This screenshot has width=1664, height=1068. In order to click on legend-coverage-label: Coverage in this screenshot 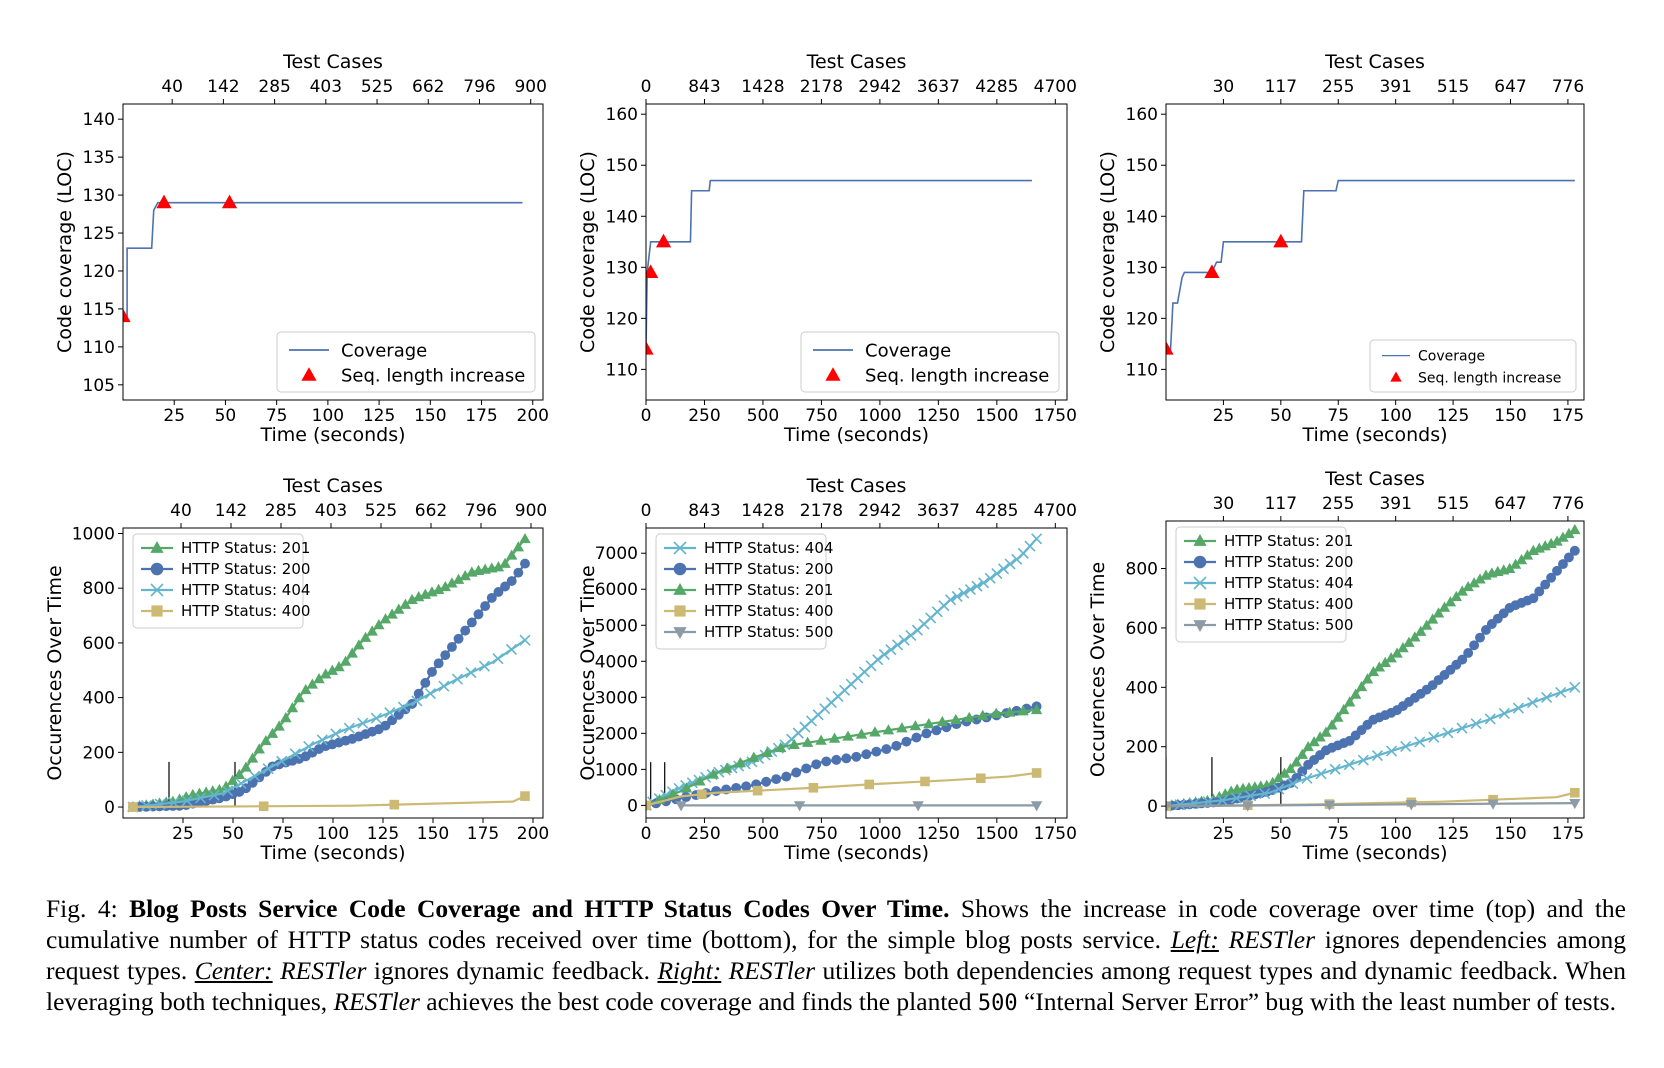, I will do `click(384, 350)`.